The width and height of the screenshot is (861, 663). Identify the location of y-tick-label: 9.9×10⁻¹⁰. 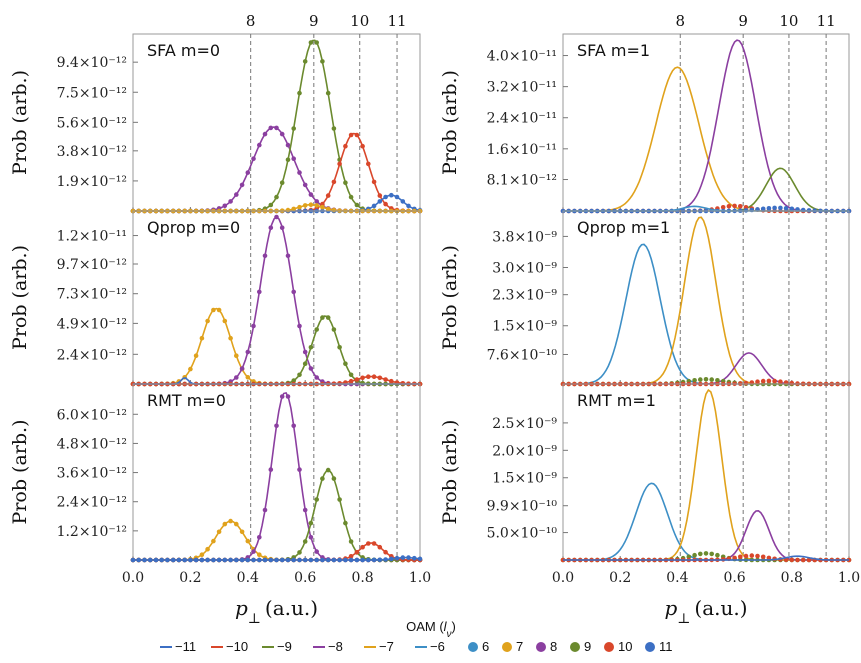
(522, 507).